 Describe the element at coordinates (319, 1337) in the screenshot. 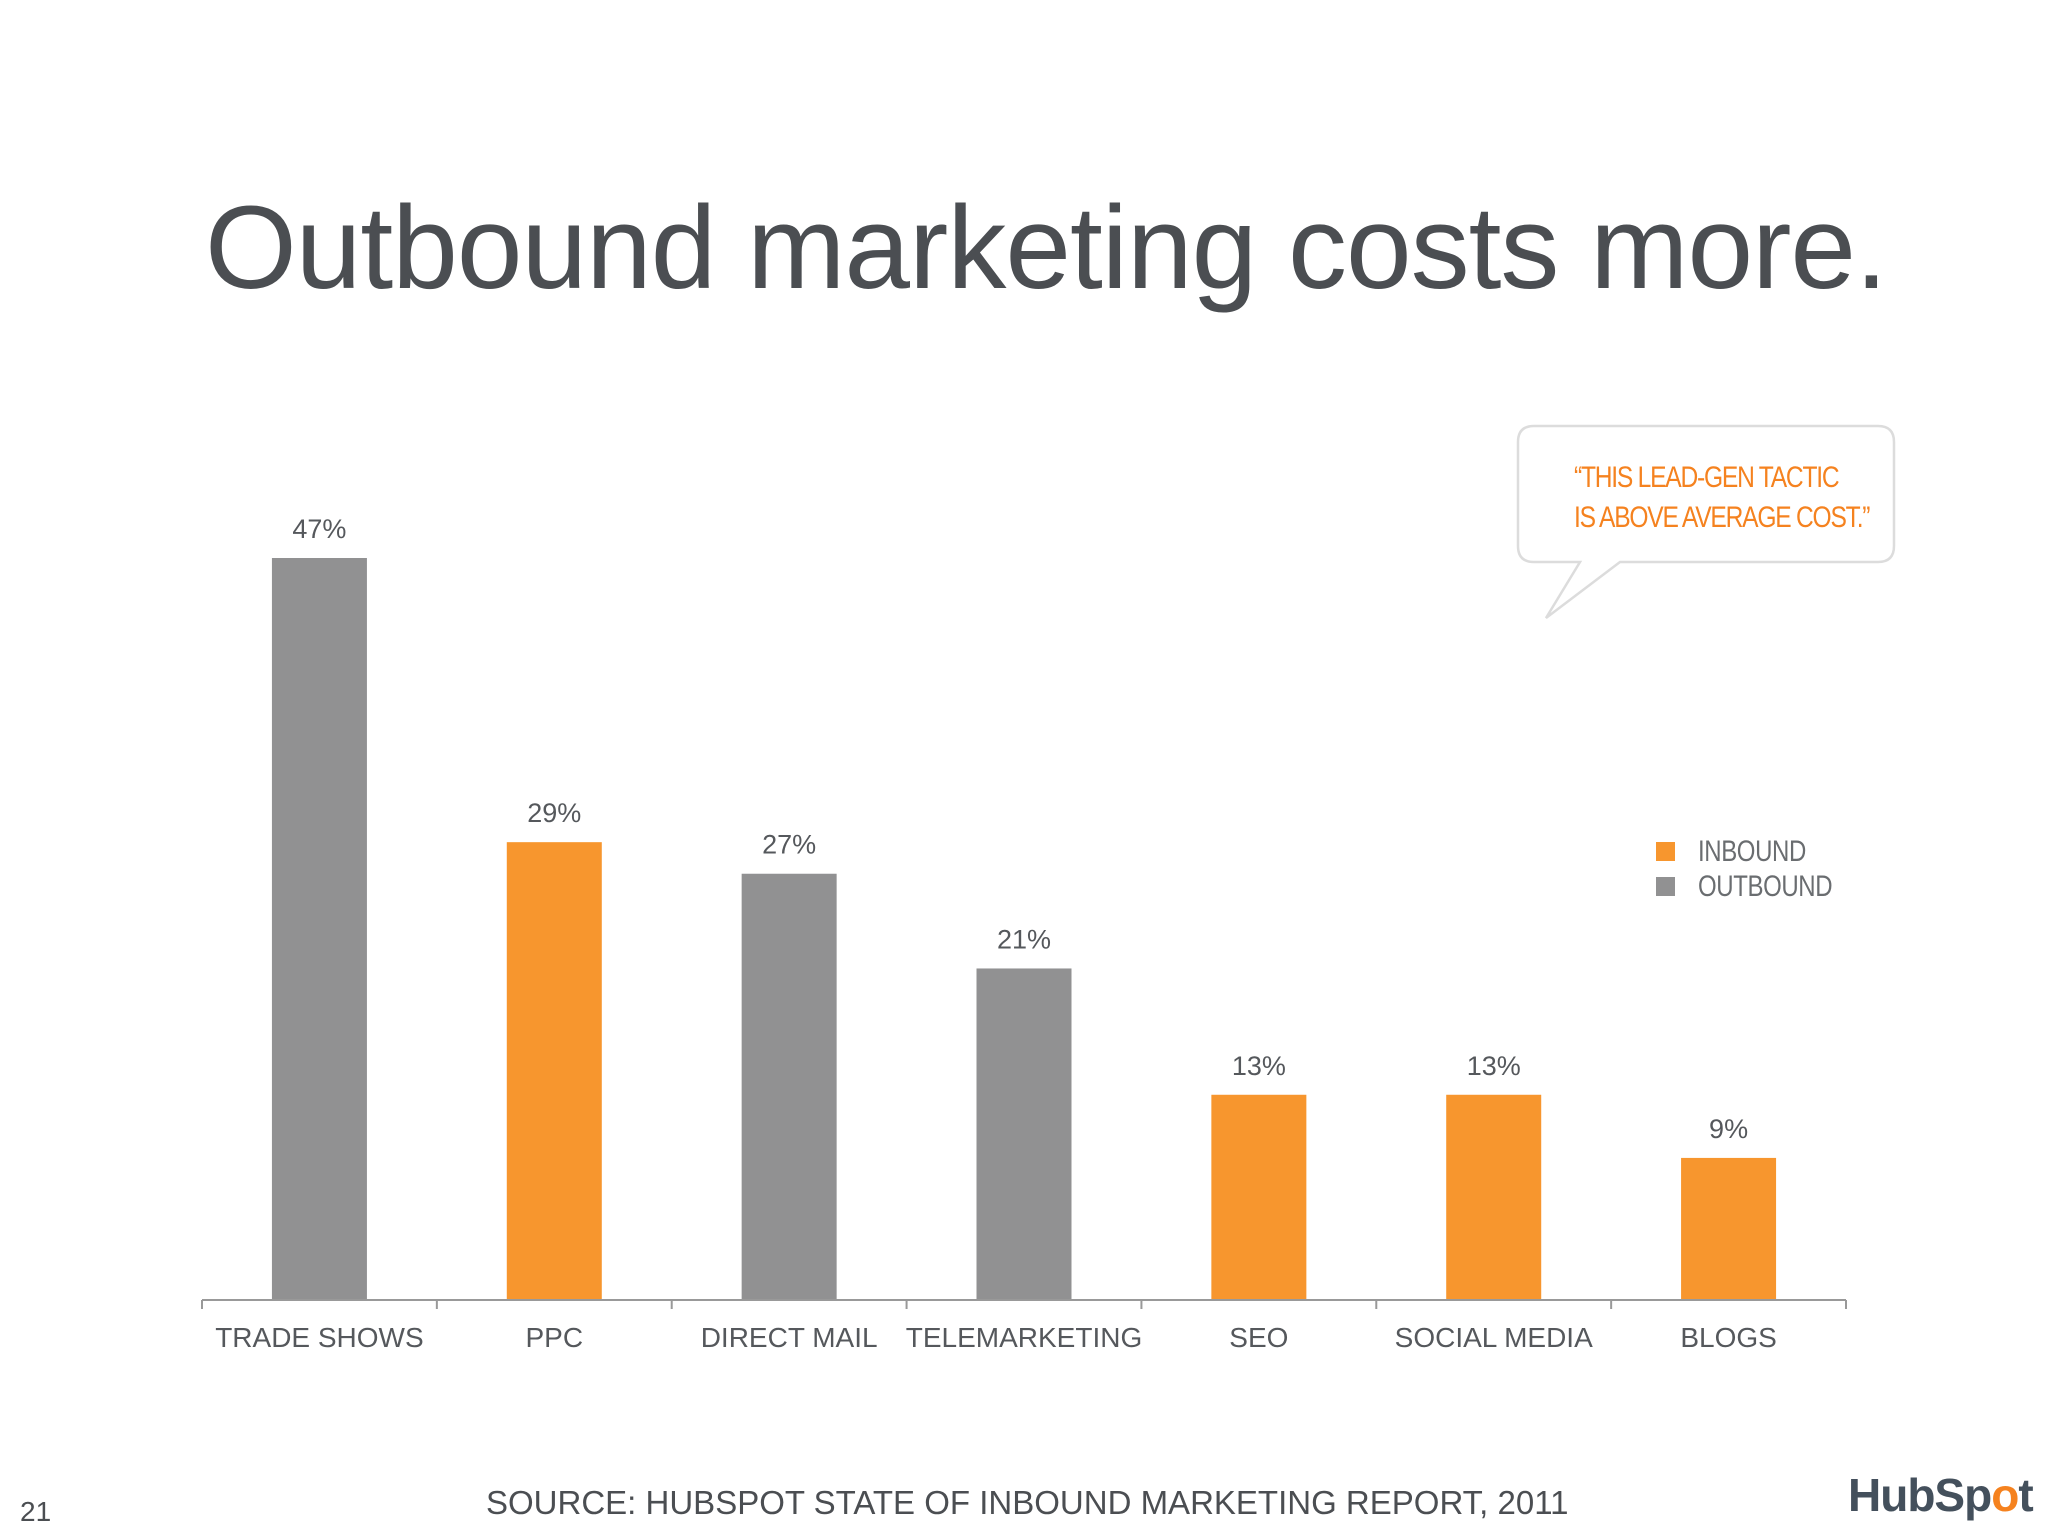

I see `x-tick-label: TRADE SHOWS` at that location.